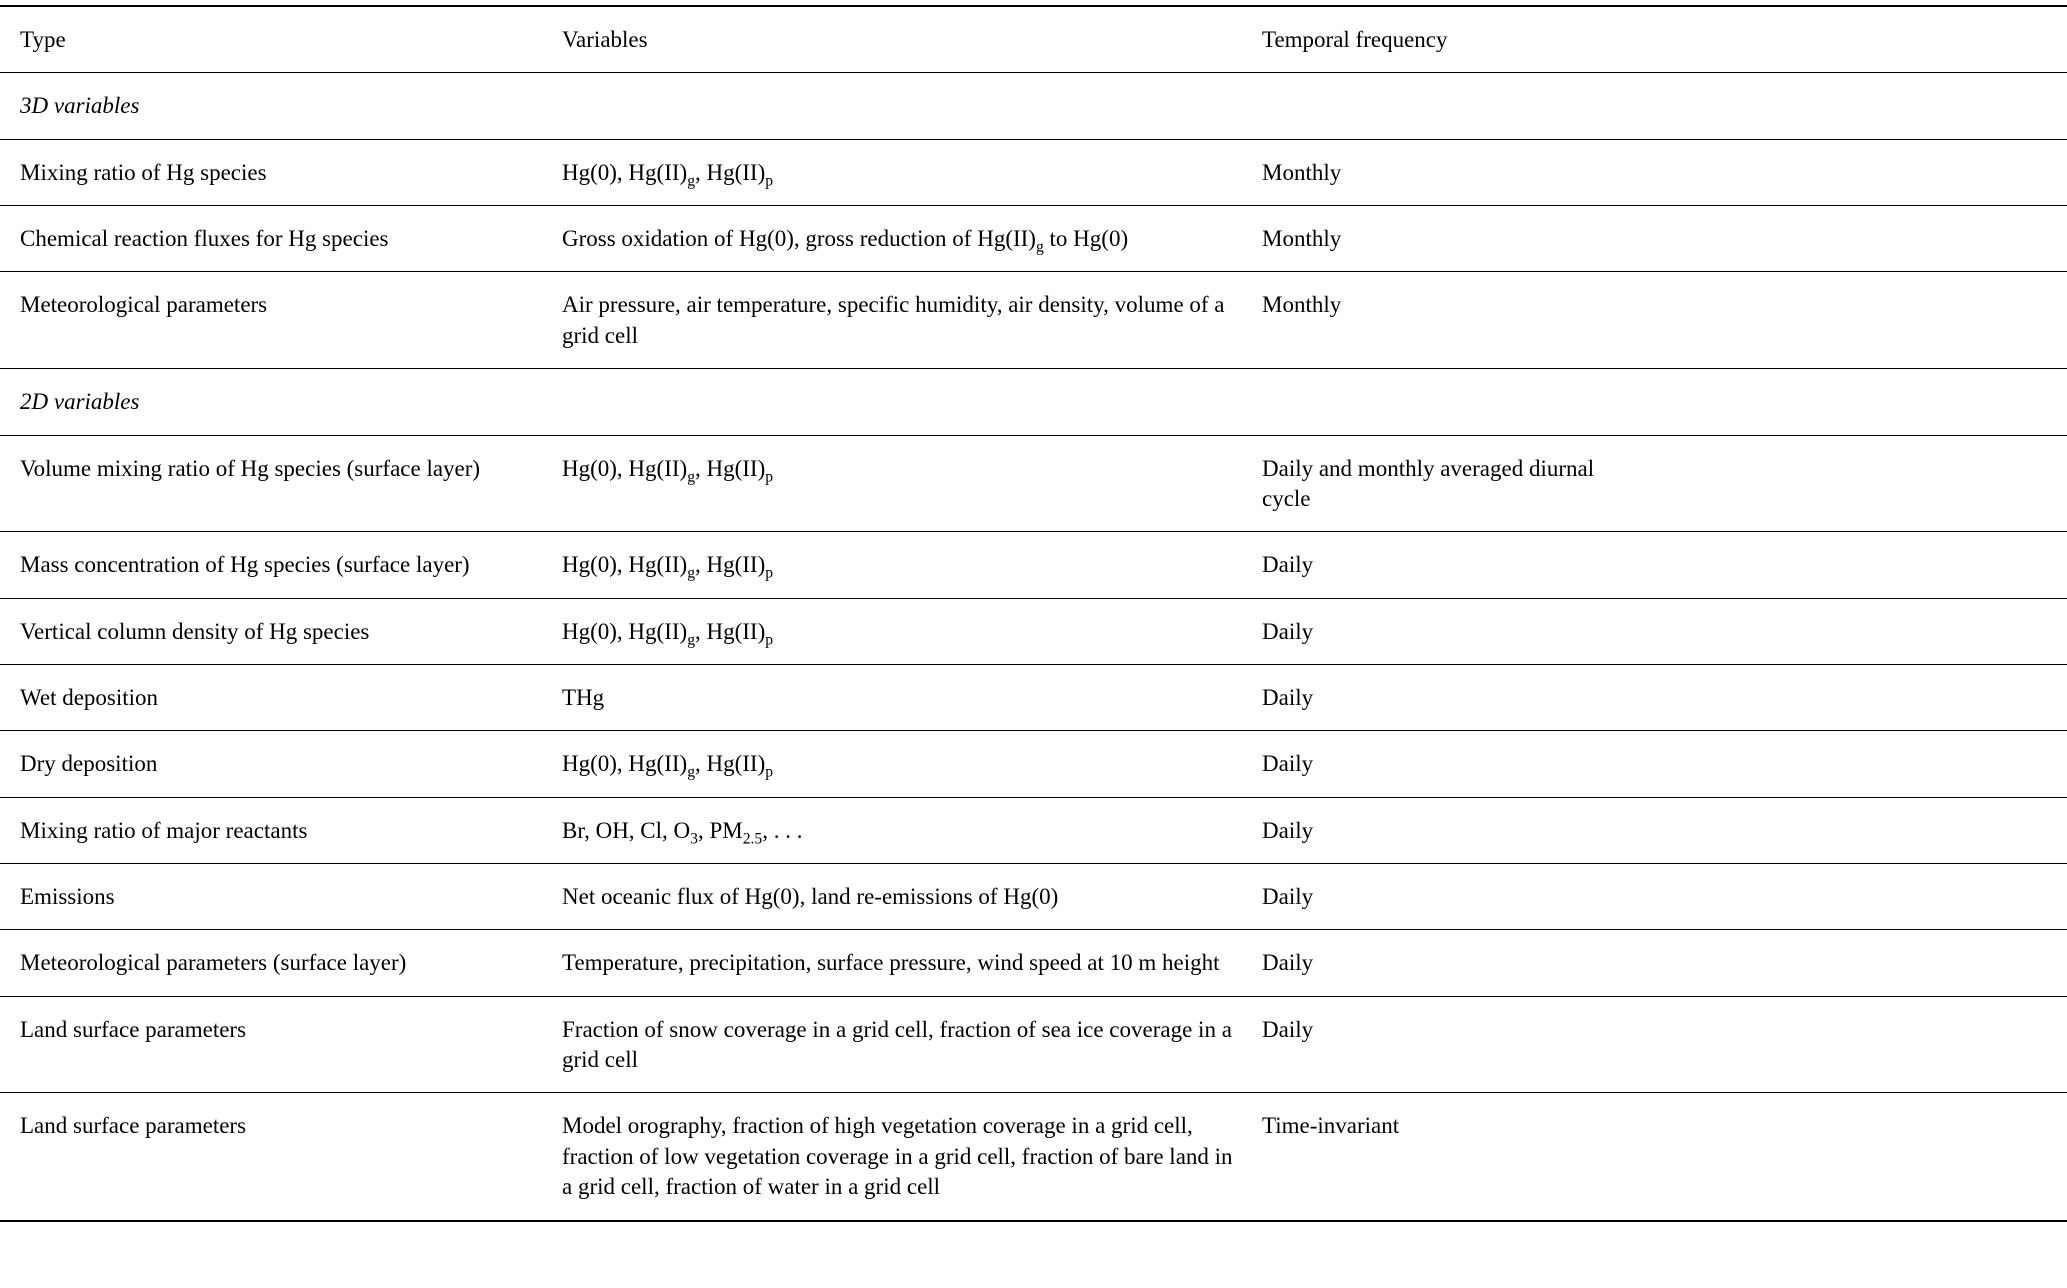  What do you see at coordinates (1033, 39) in the screenshot?
I see `header-row: Type Variables Temporal frequency` at bounding box center [1033, 39].